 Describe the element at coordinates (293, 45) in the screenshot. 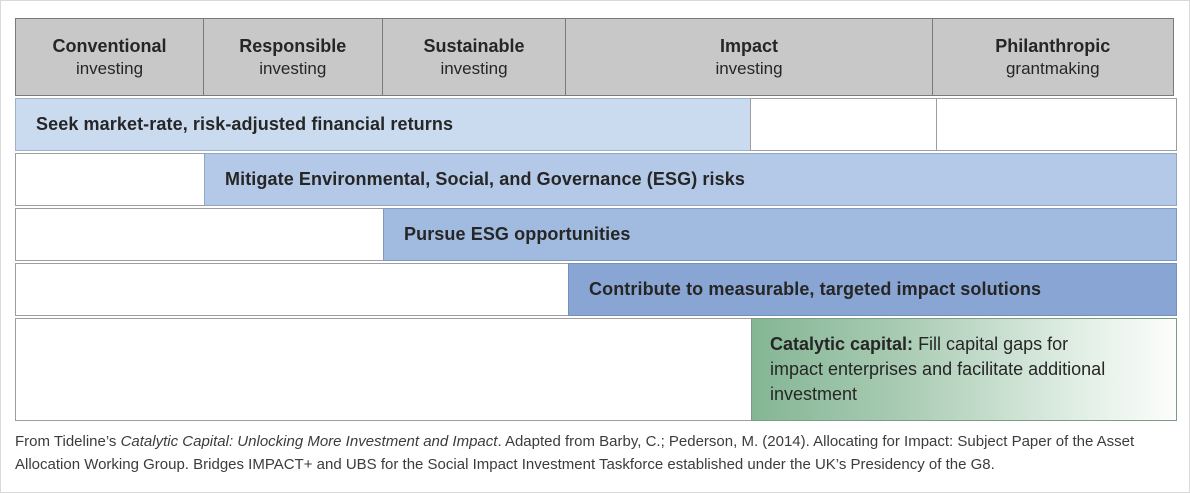

I see `column-title: Responsible` at that location.